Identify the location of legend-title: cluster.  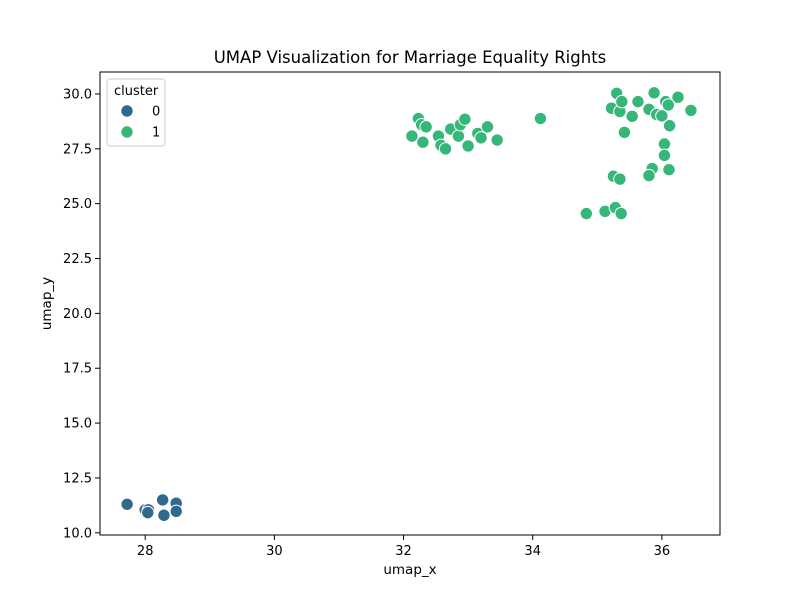
(136, 91).